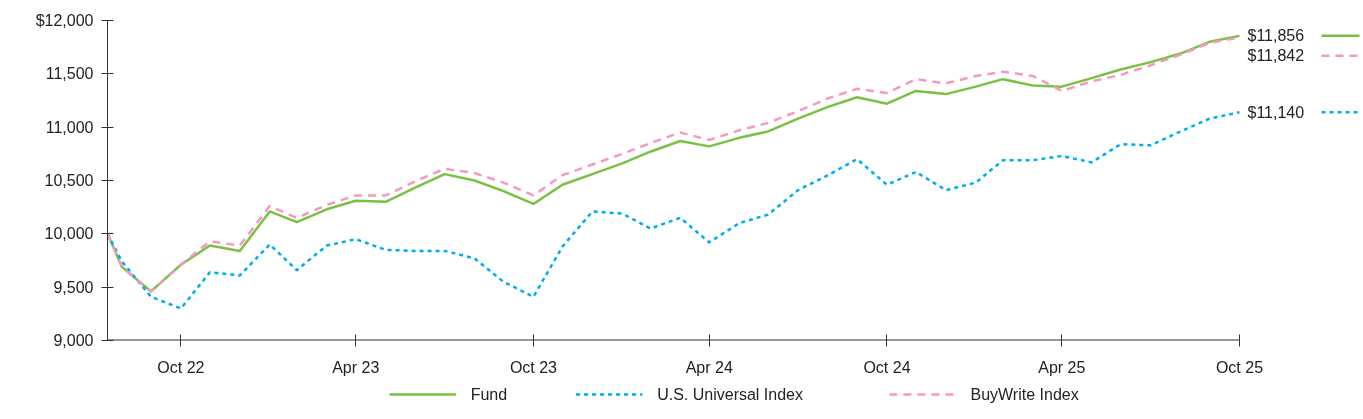 The height and width of the screenshot is (419, 1363). Describe the element at coordinates (69, 127) in the screenshot. I see `y-tick-label: 11,000` at that location.